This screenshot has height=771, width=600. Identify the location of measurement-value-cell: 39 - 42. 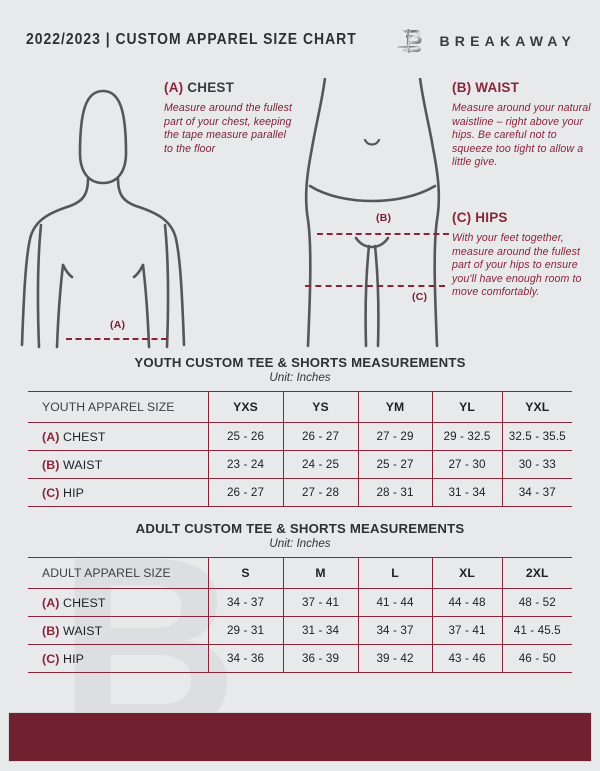
(395, 658).